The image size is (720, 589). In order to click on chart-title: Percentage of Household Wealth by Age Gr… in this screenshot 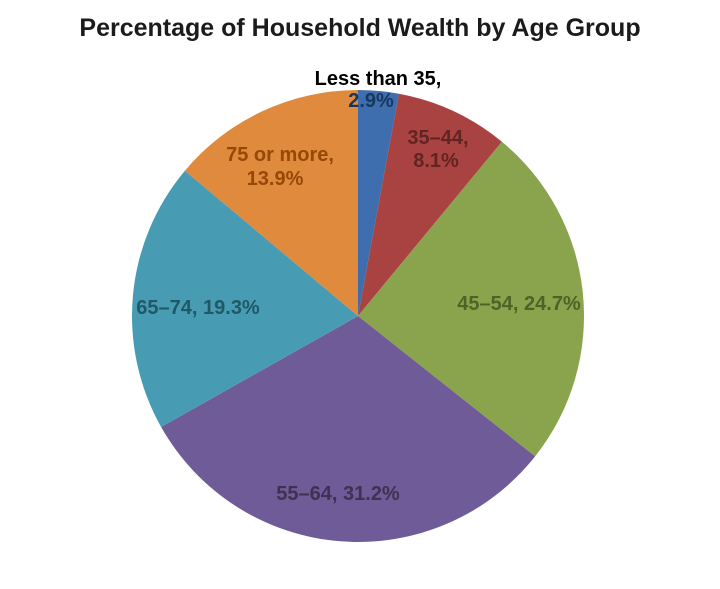, I will do `click(360, 28)`.